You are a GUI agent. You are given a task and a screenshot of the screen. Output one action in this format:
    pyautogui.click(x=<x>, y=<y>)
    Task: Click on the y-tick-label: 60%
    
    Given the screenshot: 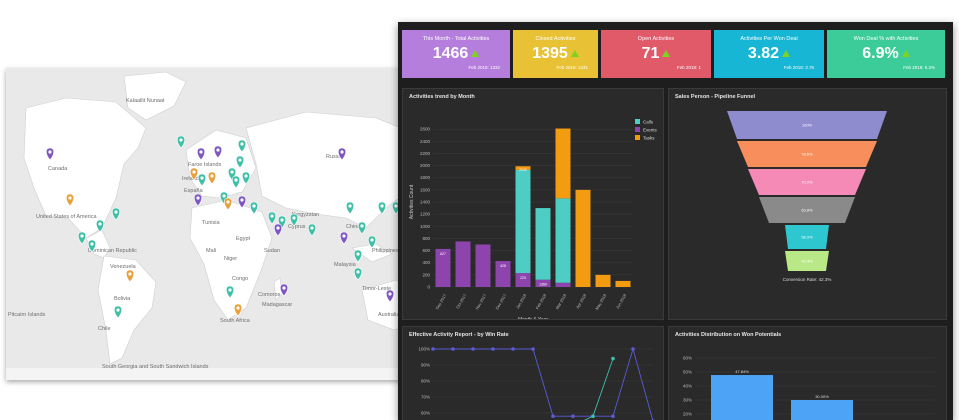 What is the action you would take?
    pyautogui.click(x=687, y=358)
    